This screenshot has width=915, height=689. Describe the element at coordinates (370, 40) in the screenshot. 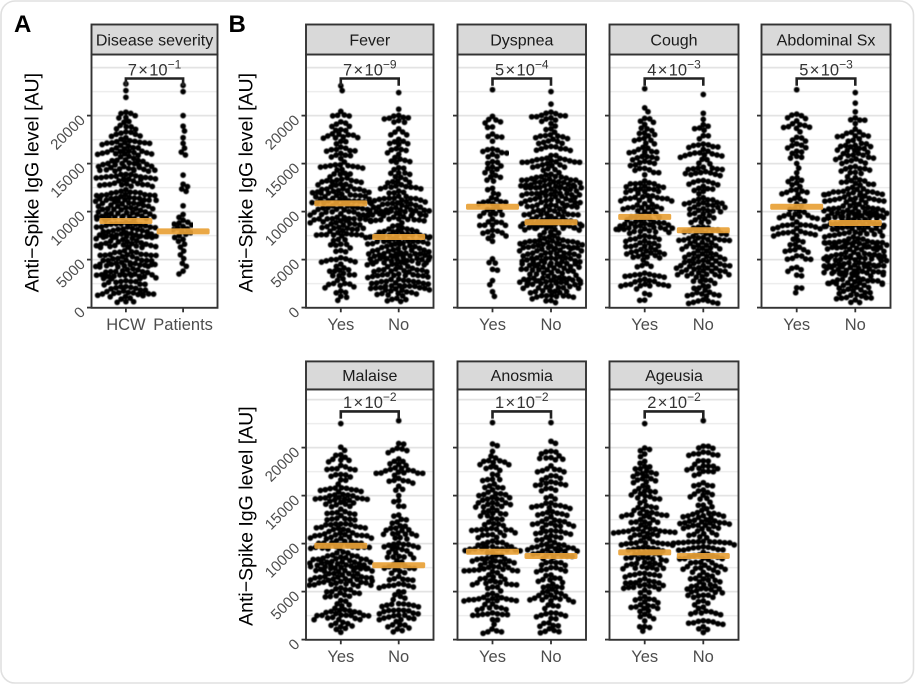

I see `svg-text: Fever` at that location.